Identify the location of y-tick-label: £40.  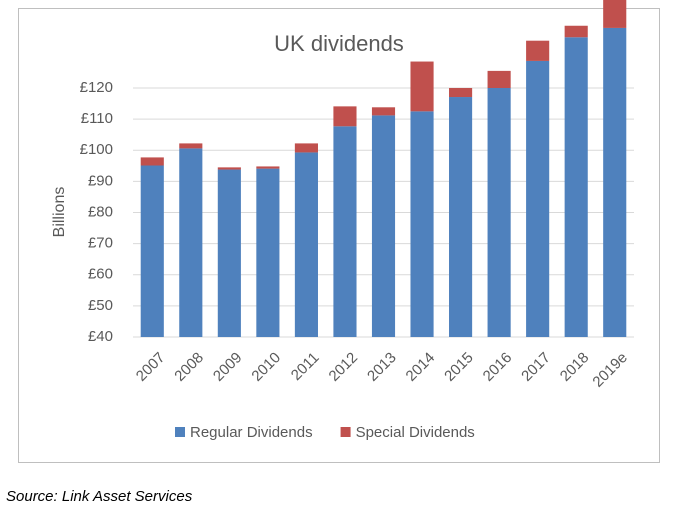
(100, 336).